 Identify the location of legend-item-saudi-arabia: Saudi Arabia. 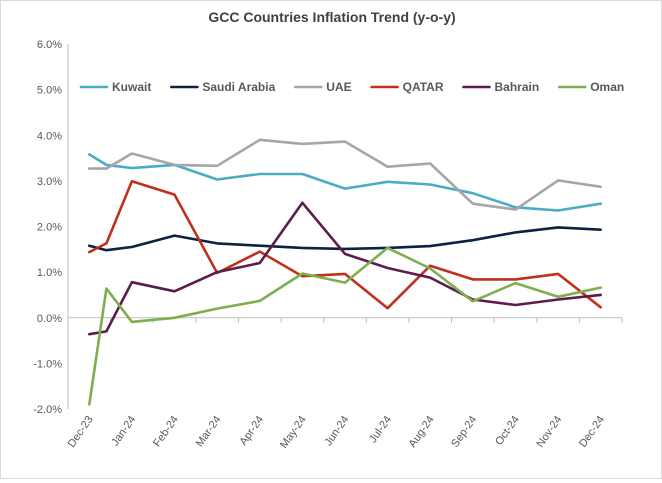
(223, 87).